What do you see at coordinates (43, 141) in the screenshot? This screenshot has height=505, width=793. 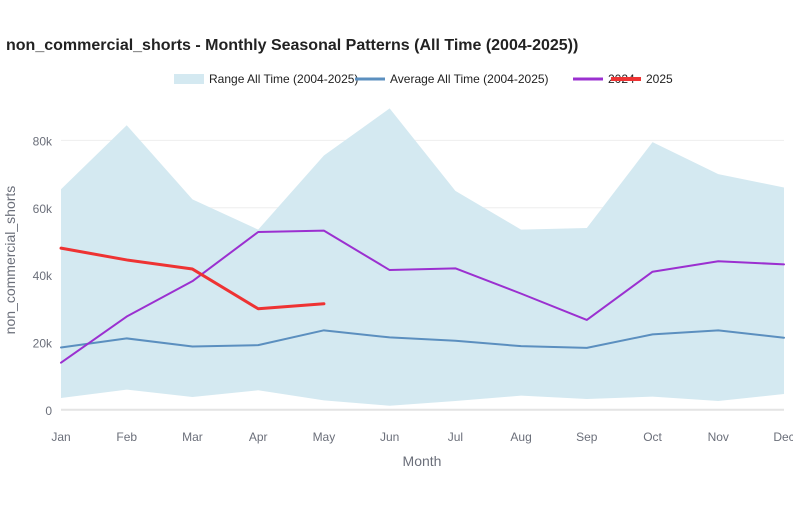 I see `y-tick-label: 80k` at bounding box center [43, 141].